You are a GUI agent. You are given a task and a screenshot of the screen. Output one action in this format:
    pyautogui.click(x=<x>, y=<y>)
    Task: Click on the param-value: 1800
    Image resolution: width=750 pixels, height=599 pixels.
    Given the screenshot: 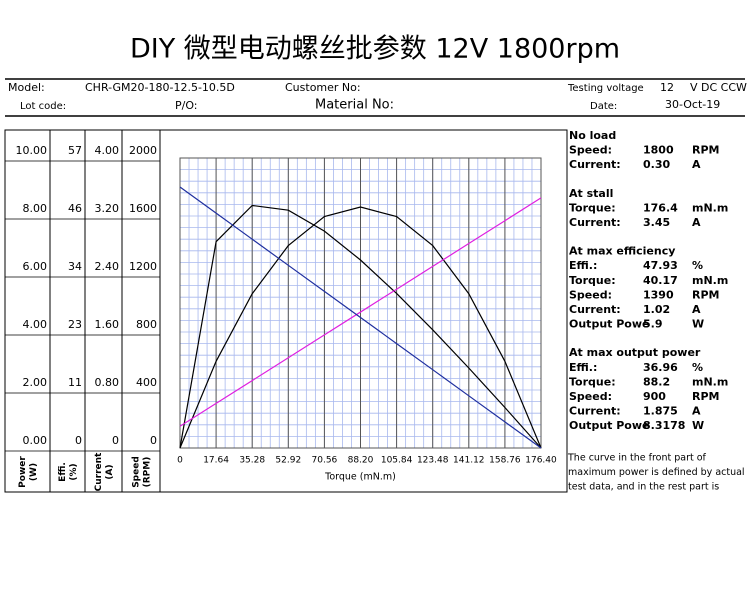 What is the action you would take?
    pyautogui.click(x=658, y=150)
    